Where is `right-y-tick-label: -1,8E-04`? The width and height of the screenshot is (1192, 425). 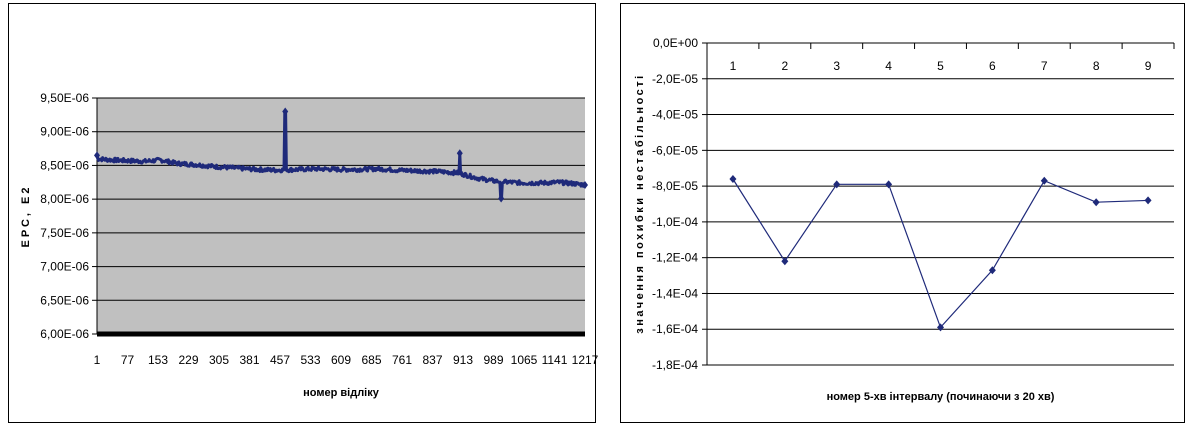 right-y-tick-label: -1,8E-04 is located at coordinates (675, 365).